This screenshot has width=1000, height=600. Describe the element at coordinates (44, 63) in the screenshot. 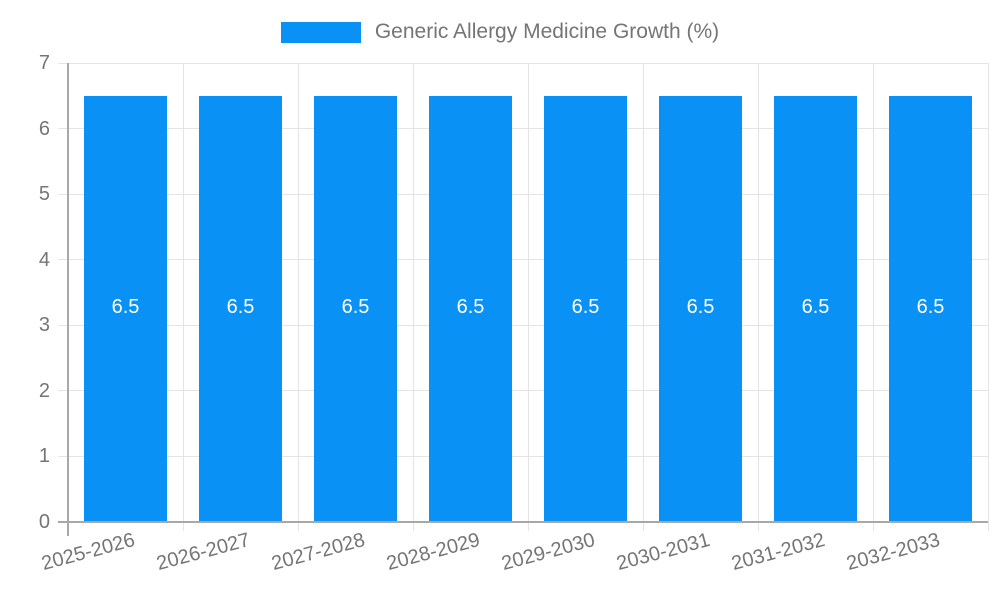

I see `y-tick-label: 7` at that location.